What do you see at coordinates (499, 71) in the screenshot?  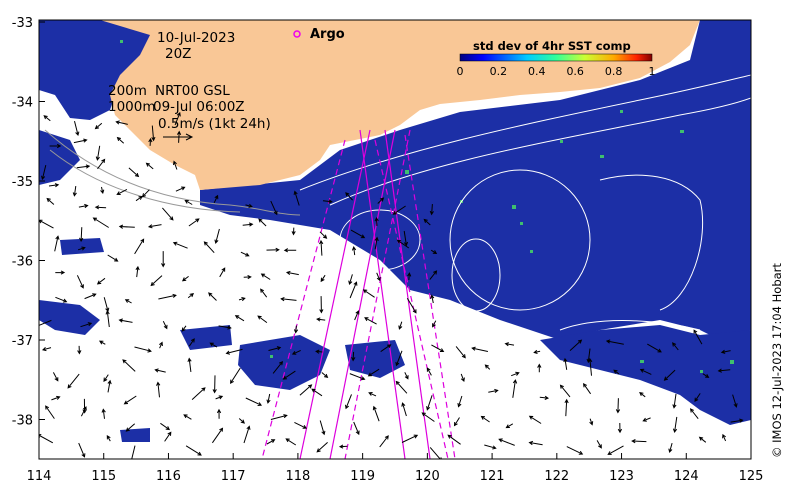 I see `colorbar-tick-label: 0.2` at bounding box center [499, 71].